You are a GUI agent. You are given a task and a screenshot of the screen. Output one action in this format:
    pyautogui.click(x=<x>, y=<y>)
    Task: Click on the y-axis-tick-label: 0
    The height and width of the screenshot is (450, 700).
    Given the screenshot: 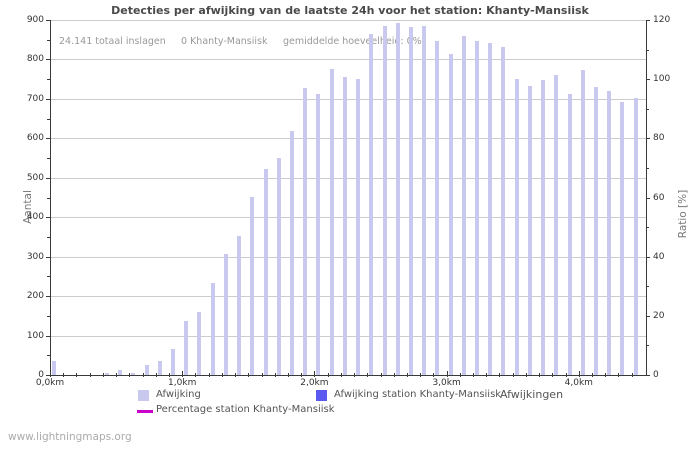 What is the action you would take?
    pyautogui.click(x=41, y=375)
    